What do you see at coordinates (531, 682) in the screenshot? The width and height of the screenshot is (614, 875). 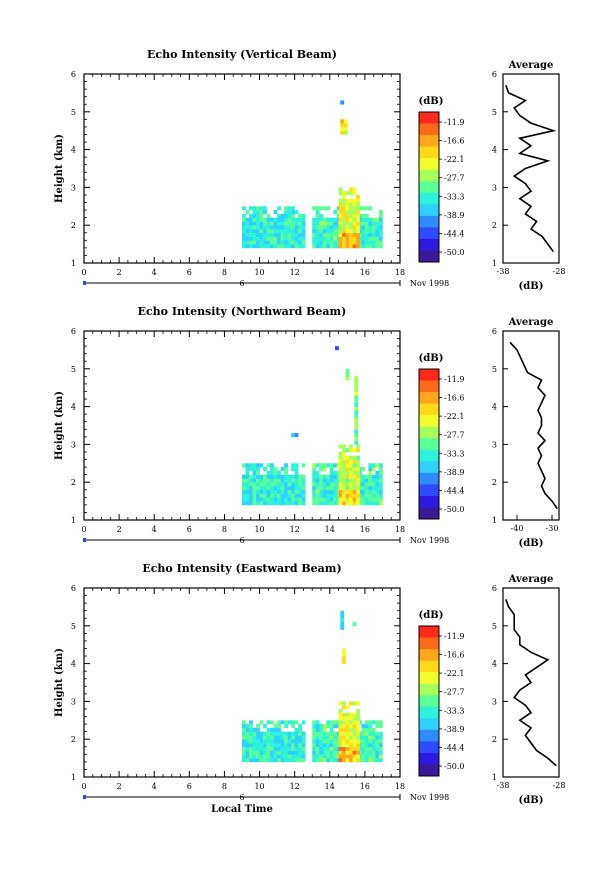 I see `average-frame` at bounding box center [531, 682].